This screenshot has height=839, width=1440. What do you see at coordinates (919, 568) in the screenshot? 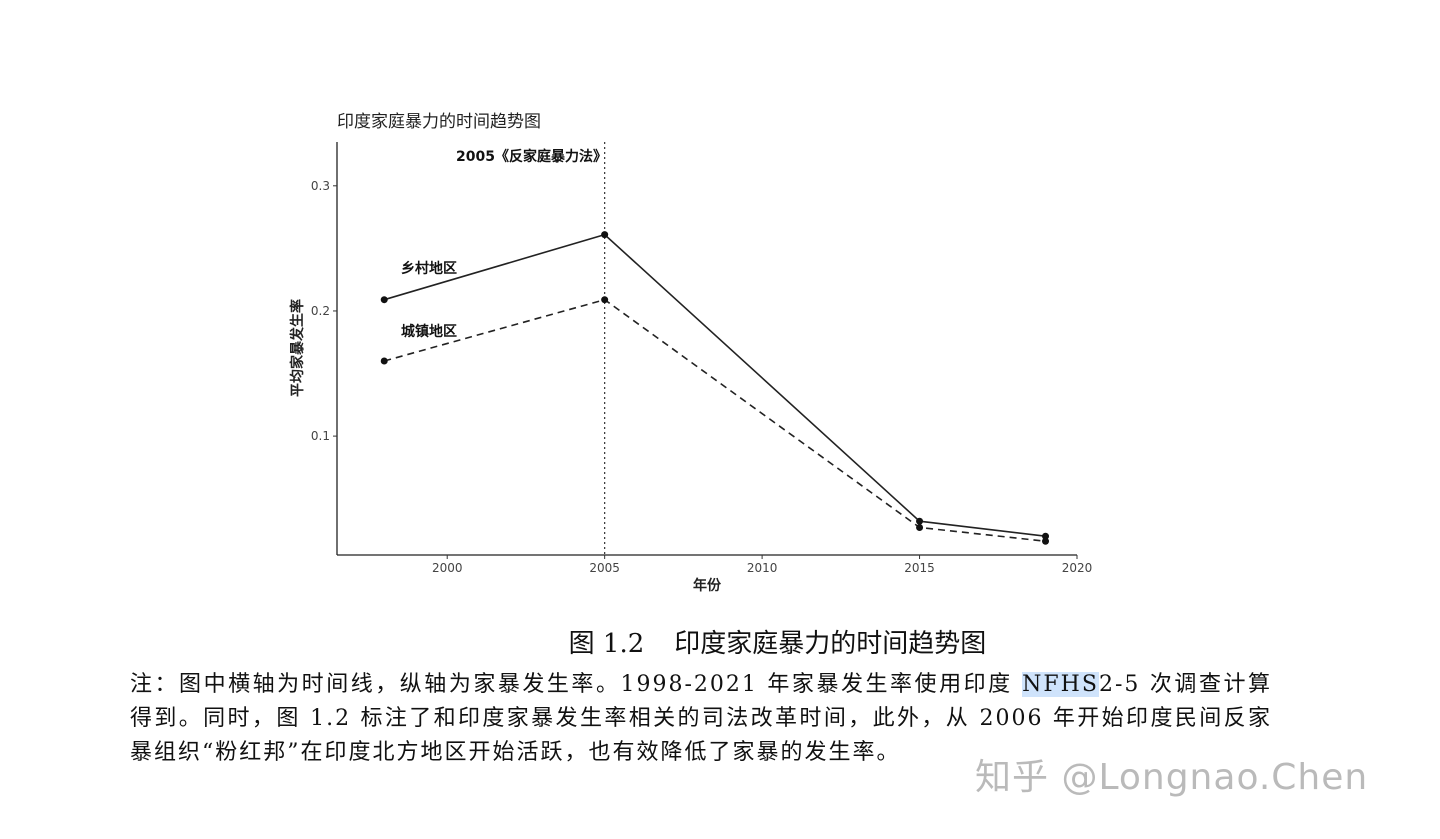
I see `x-tick-label: 2015` at bounding box center [919, 568].